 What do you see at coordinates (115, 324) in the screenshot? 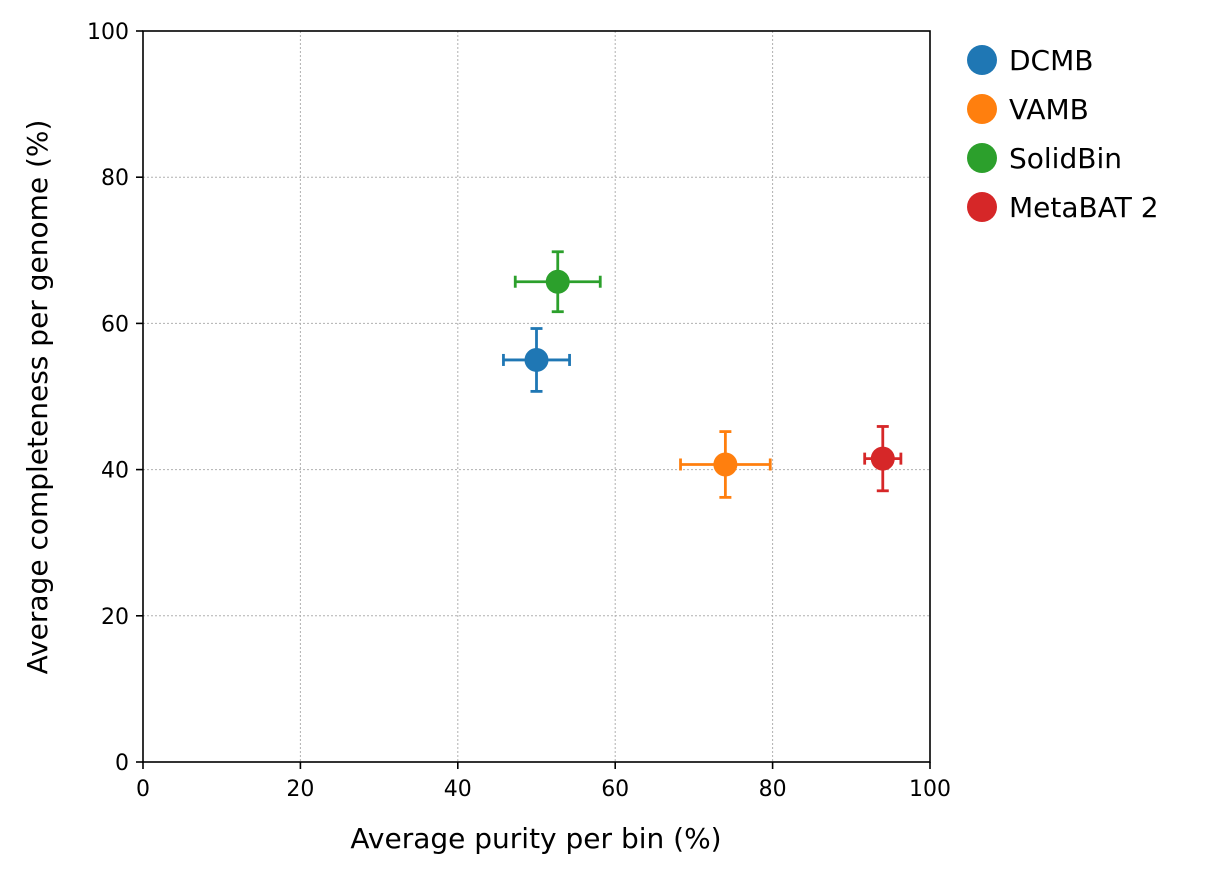
I see `y-tick-label: 60` at bounding box center [115, 324].